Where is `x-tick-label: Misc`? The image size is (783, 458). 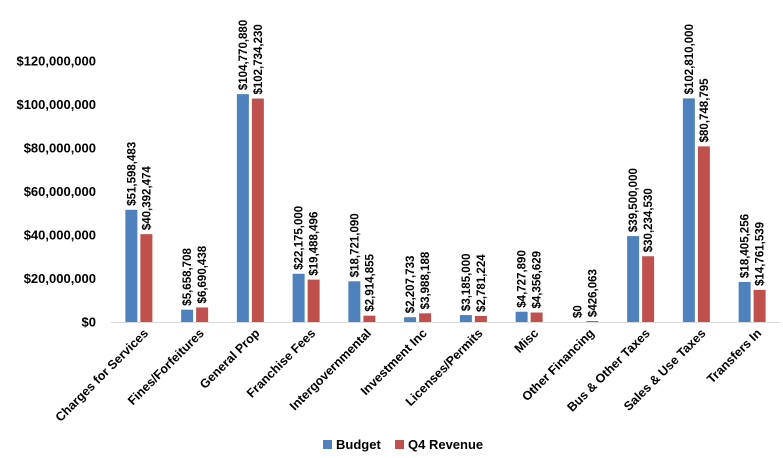
x-tick-label: Misc is located at coordinates (527, 341).